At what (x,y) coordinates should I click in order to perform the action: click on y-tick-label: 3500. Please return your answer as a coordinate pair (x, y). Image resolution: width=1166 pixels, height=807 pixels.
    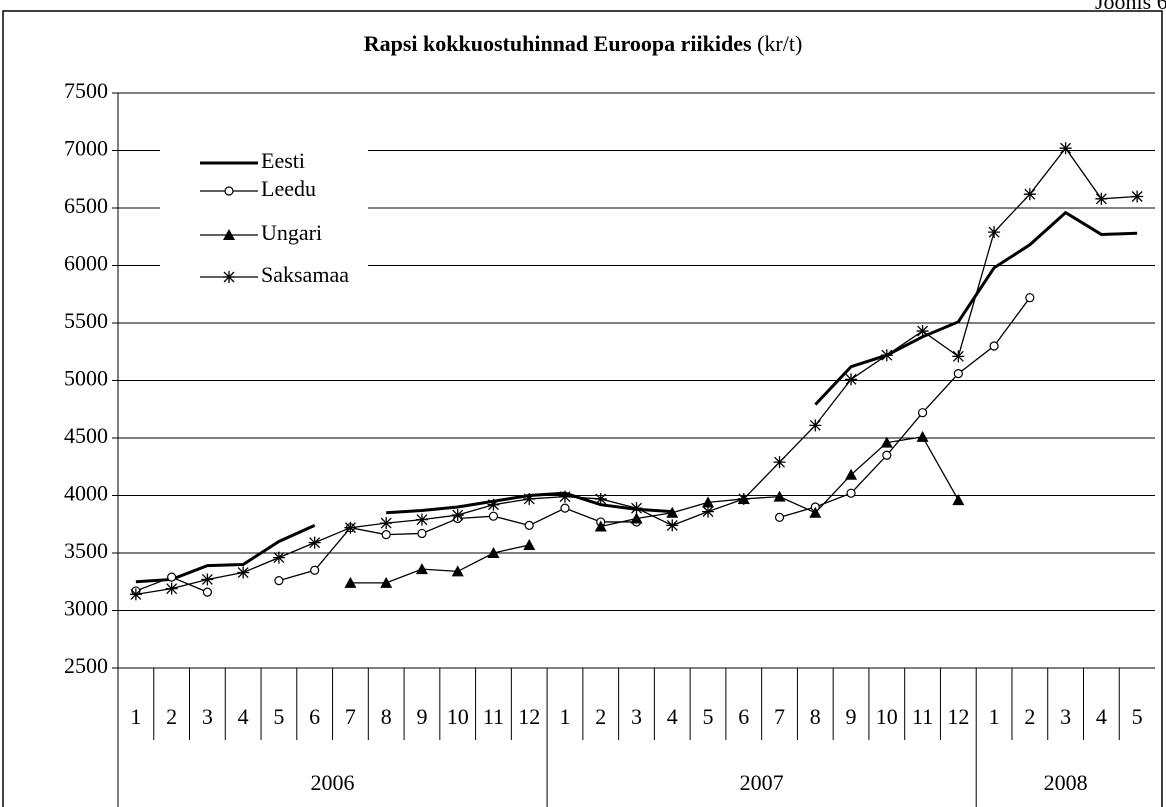
    Looking at the image, I should click on (86, 550).